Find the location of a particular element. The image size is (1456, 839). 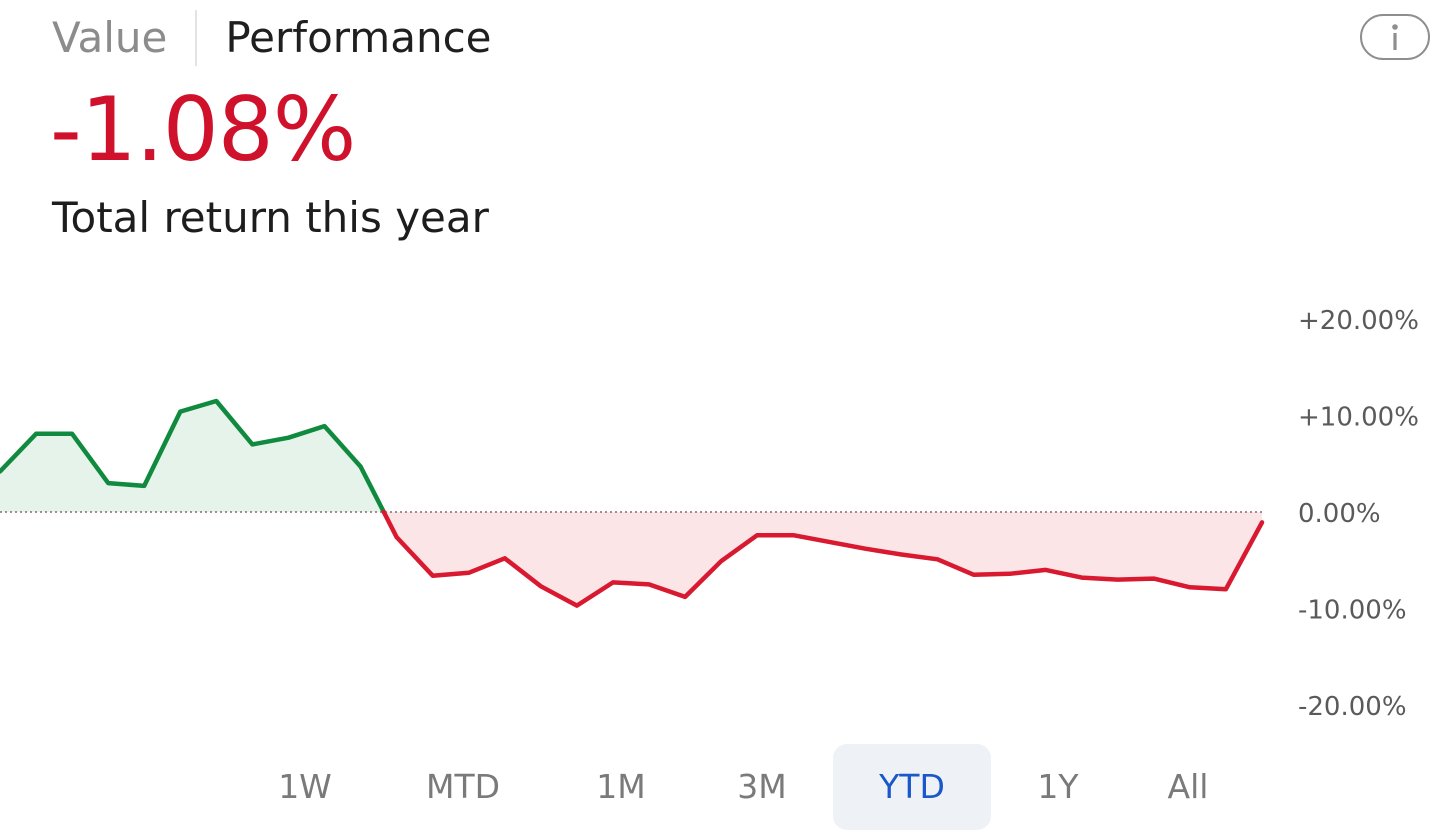

time-range-selector: 1W MTD 1M 3M YTD 1Y All is located at coordinates (728, 787).